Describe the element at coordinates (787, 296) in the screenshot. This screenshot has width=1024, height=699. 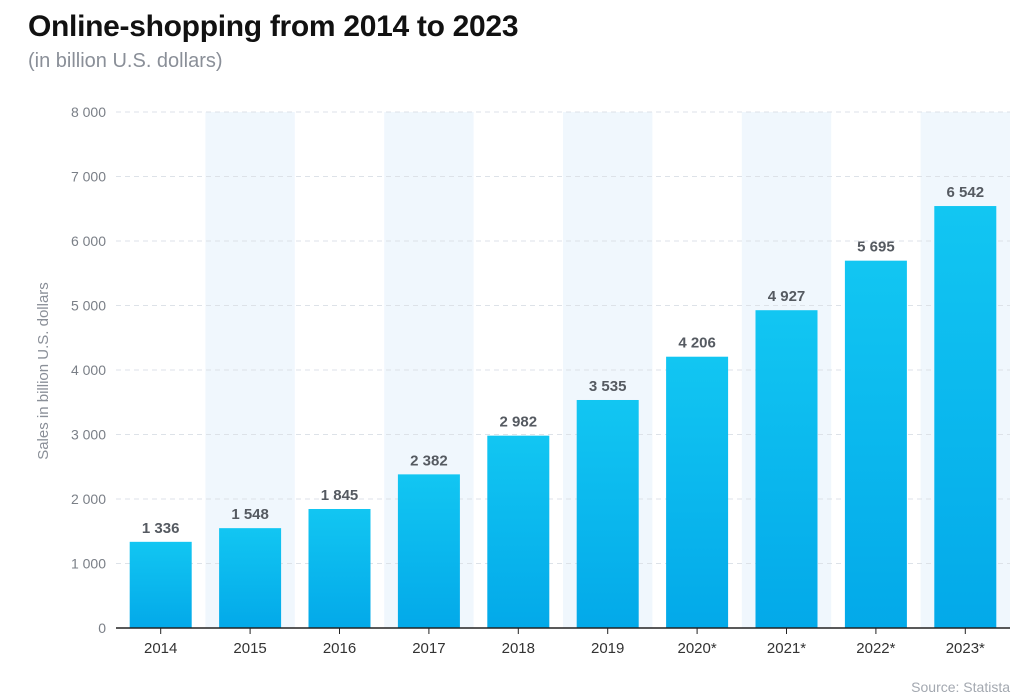
I see `data-label: 4 927` at that location.